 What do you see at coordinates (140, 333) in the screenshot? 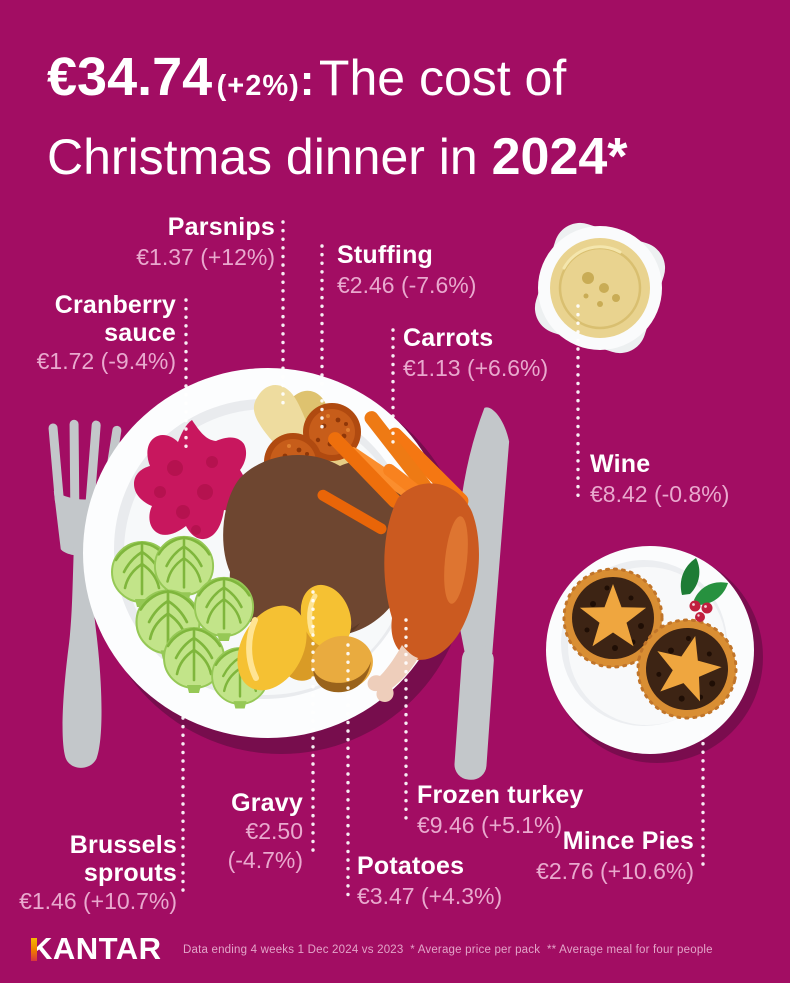
I see `item-name: sauce` at bounding box center [140, 333].